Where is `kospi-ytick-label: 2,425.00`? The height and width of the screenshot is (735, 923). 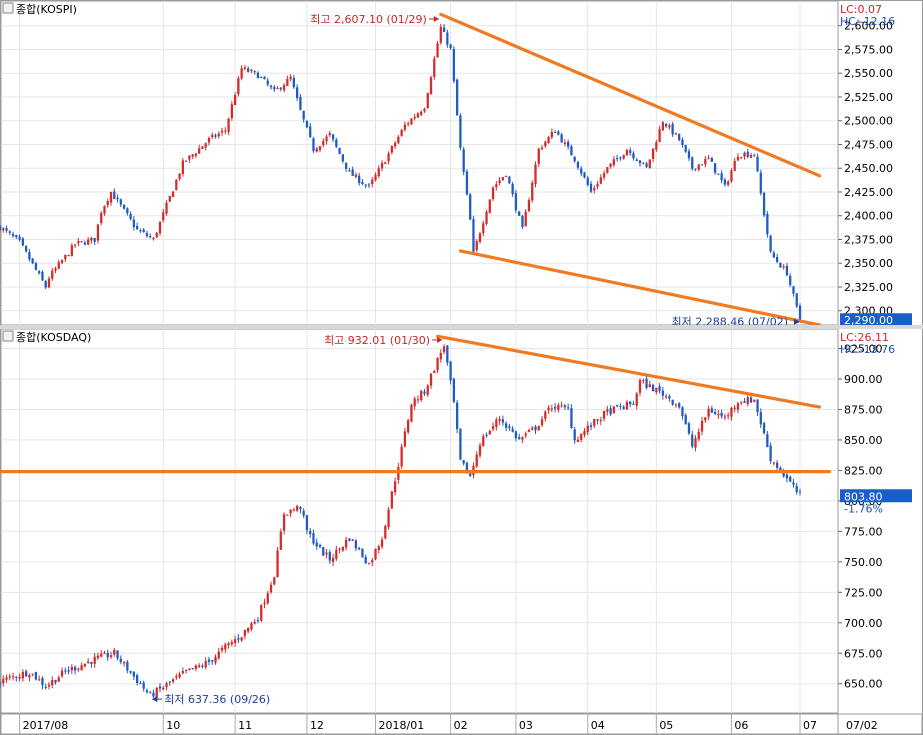 kospi-ytick-label: 2,425.00 is located at coordinates (868, 192).